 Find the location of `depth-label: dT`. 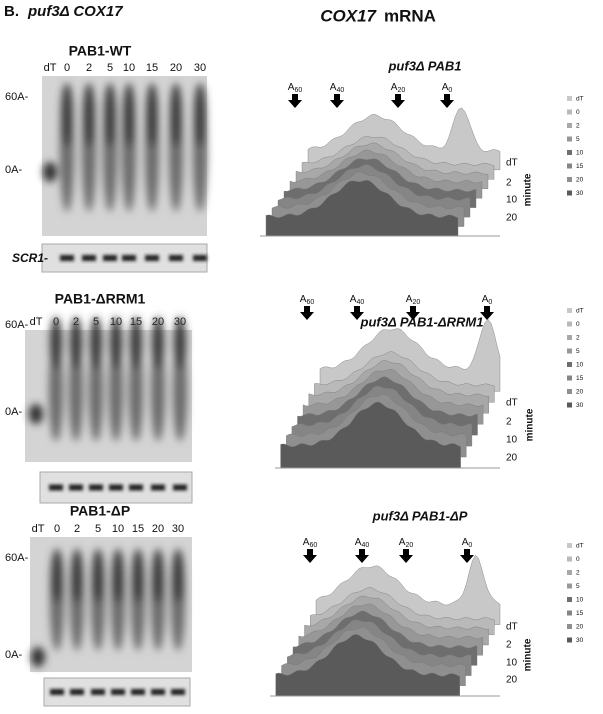

depth-label: dT is located at coordinates (512, 403).